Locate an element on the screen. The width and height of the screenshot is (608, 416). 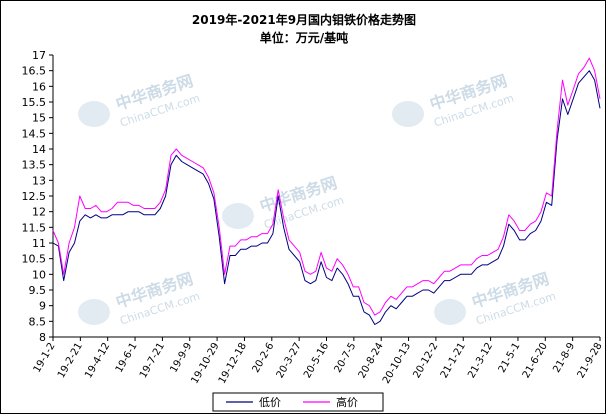
y-tick-label: 8 is located at coordinates (42, 337).